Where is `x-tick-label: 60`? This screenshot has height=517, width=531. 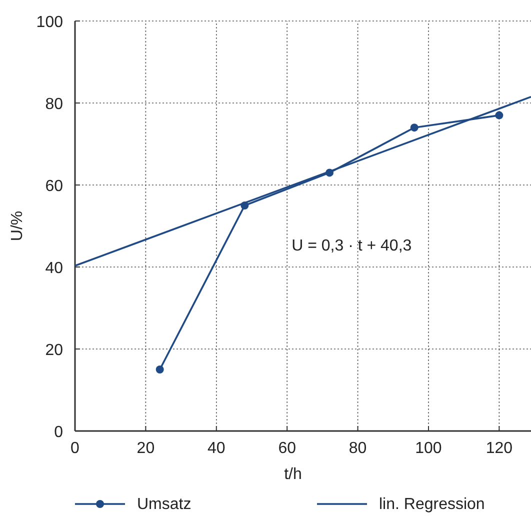
x-tick-label: 60 is located at coordinates (287, 448).